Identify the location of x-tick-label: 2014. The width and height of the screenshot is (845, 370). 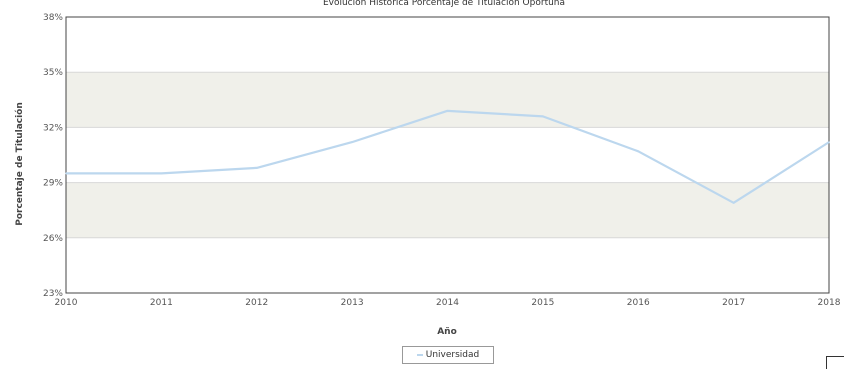
(447, 303).